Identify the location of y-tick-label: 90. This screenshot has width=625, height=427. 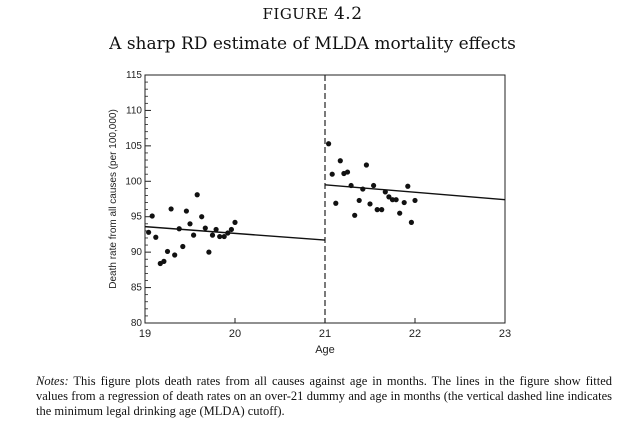
(137, 252).